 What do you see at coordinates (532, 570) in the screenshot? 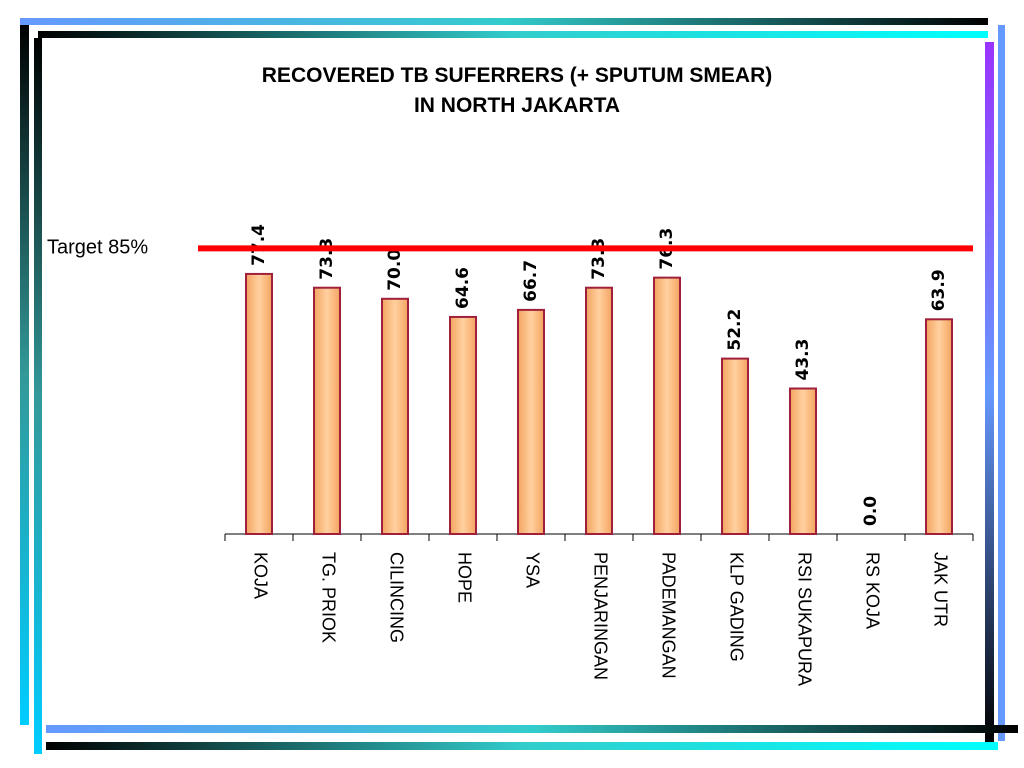
I see `x-tick-label: YSA` at bounding box center [532, 570].